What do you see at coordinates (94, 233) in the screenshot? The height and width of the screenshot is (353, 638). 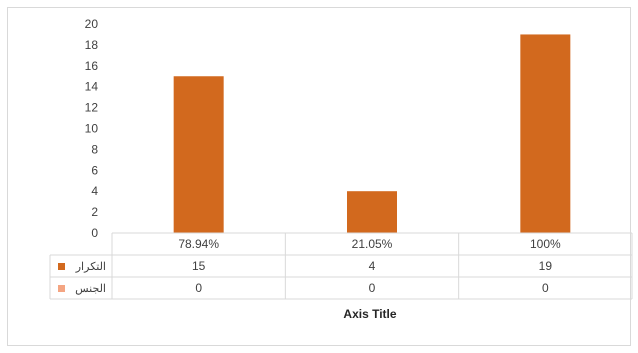 I see `y-tick-label: 0` at bounding box center [94, 233].